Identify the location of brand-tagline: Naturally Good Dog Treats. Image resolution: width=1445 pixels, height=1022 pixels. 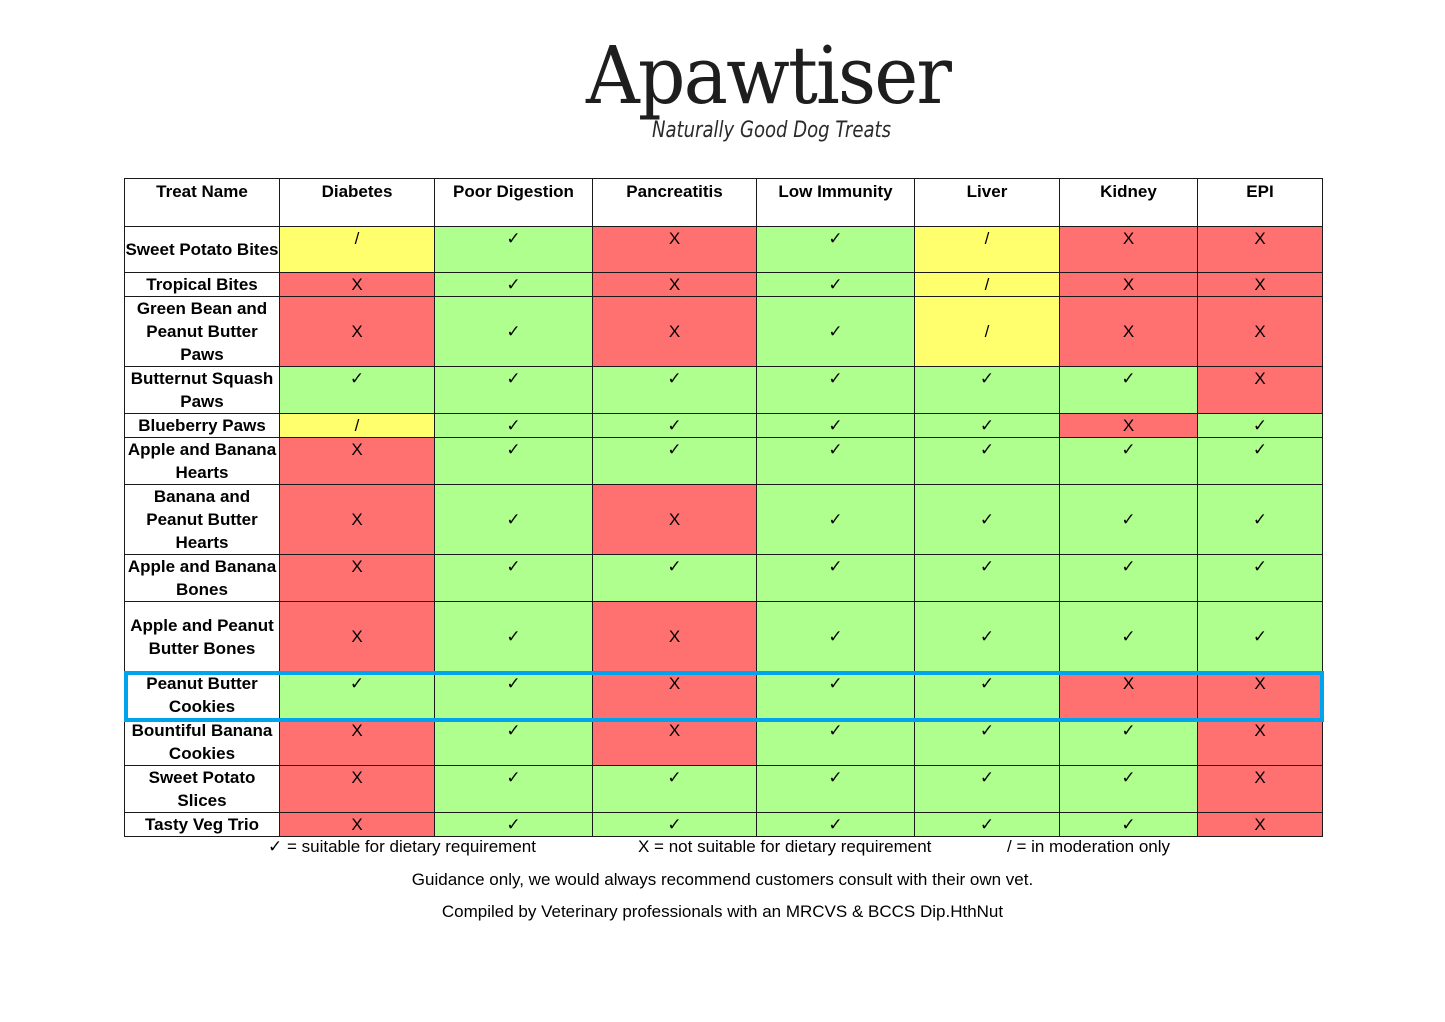
(771, 130).